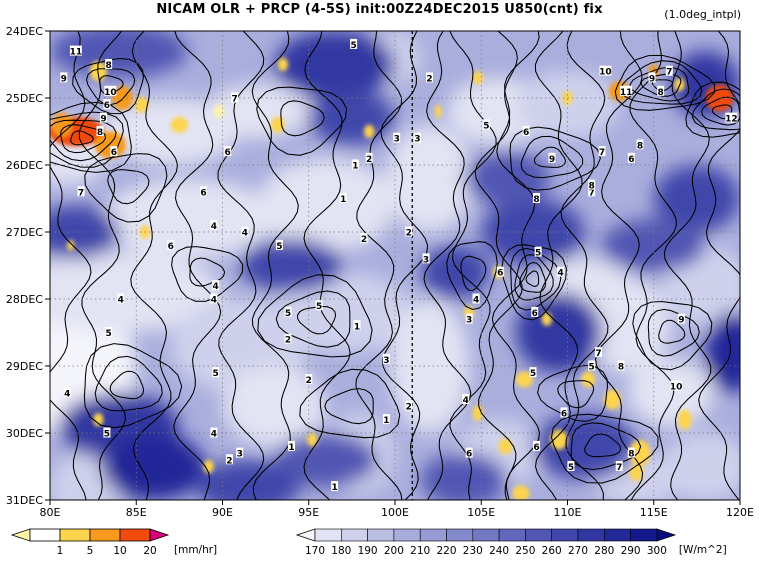 Image resolution: width=759 pixels, height=561 pixels. What do you see at coordinates (305, 535) in the screenshot?
I see `olr-low-triangle` at bounding box center [305, 535].